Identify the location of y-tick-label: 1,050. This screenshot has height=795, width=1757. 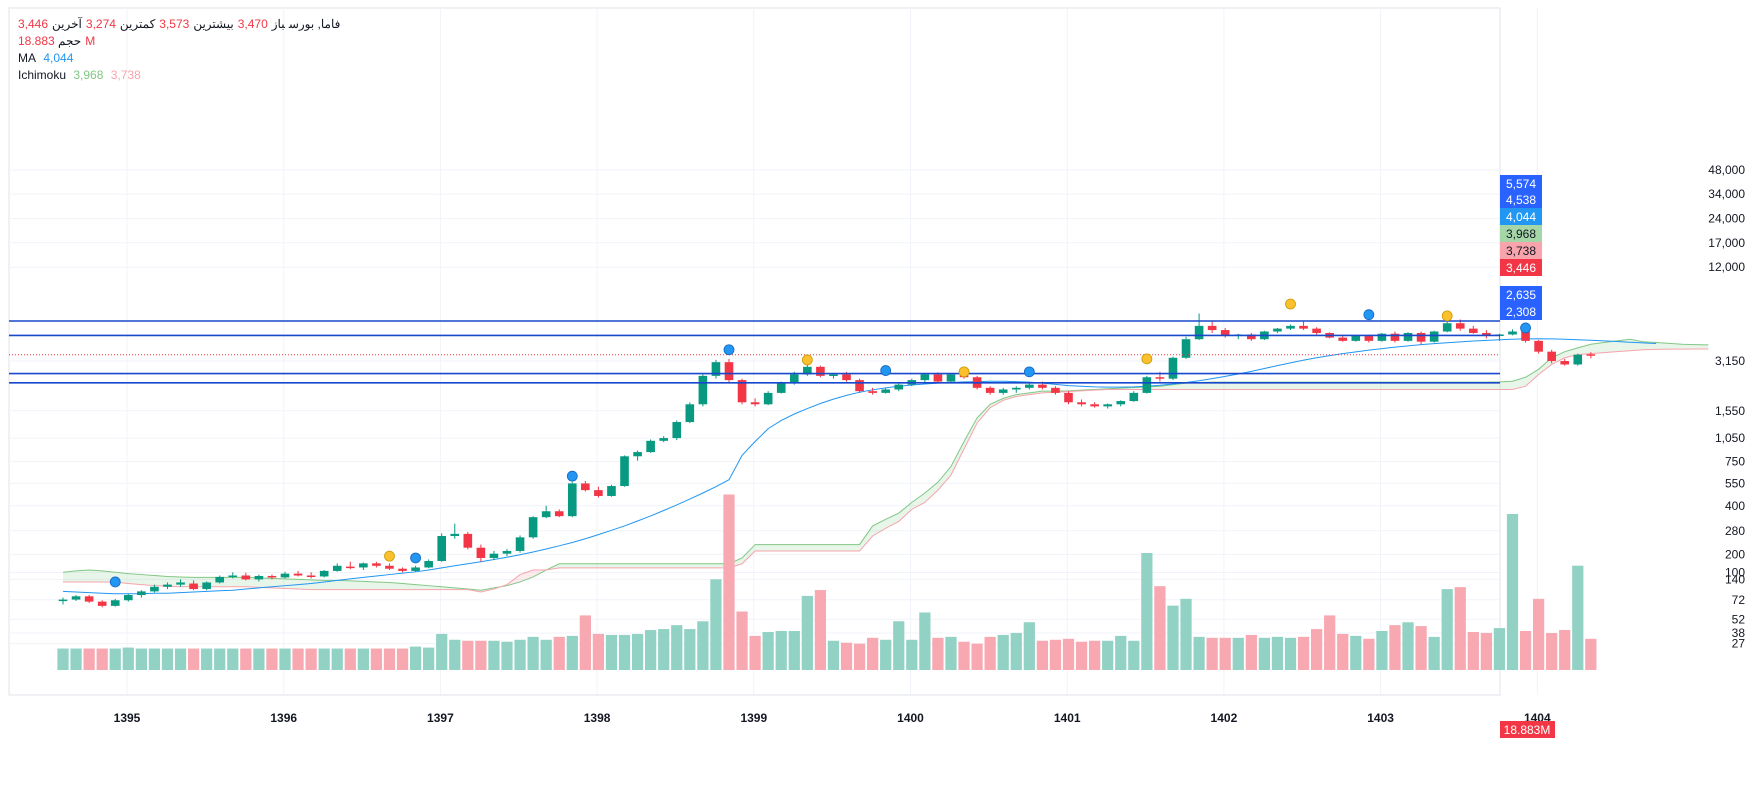
(1730, 438).